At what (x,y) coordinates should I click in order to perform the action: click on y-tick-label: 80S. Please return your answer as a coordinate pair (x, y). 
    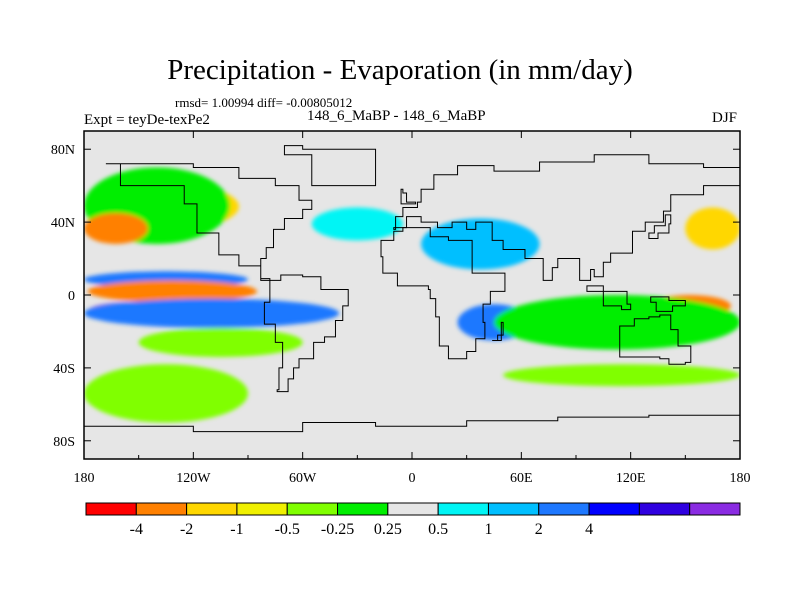
    Looking at the image, I should click on (64, 442).